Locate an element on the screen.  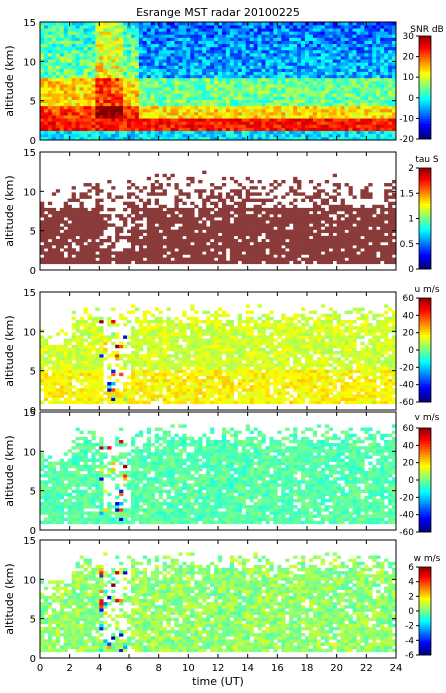
colorbar-swatch is located at coordinates (425, 115).